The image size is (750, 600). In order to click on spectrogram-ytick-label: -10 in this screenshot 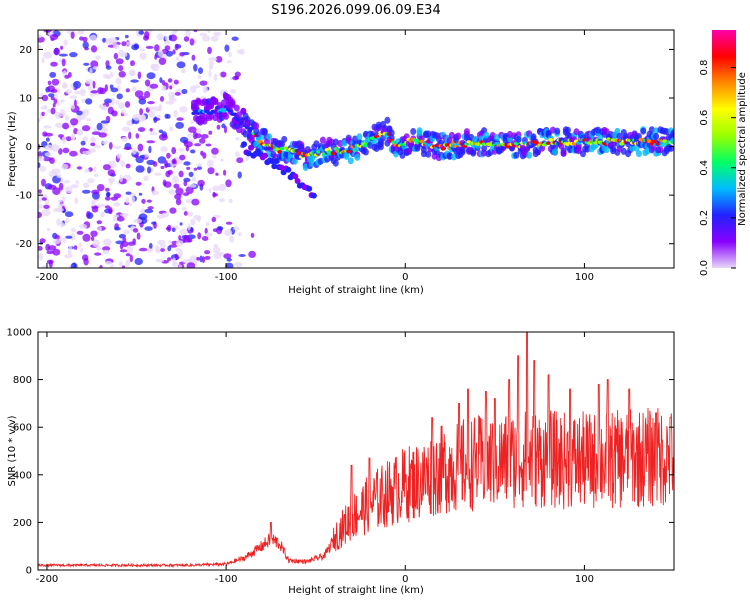, I will do `click(24, 196)`.